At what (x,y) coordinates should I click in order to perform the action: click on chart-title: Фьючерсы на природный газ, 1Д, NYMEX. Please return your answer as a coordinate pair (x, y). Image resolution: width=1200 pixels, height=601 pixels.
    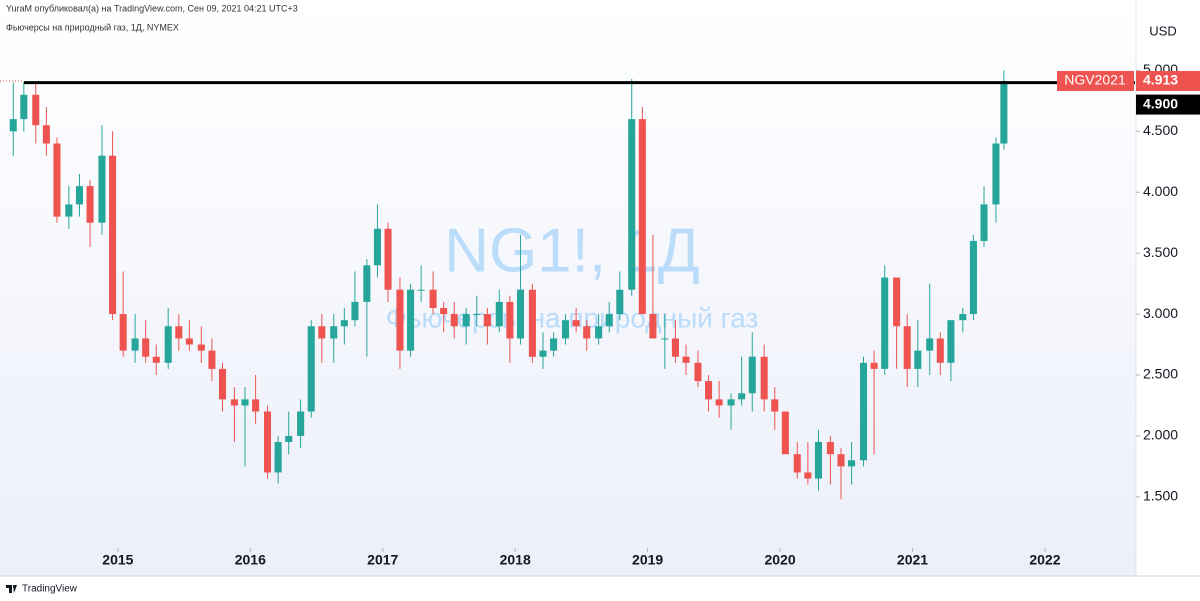
    Looking at the image, I should click on (92, 27).